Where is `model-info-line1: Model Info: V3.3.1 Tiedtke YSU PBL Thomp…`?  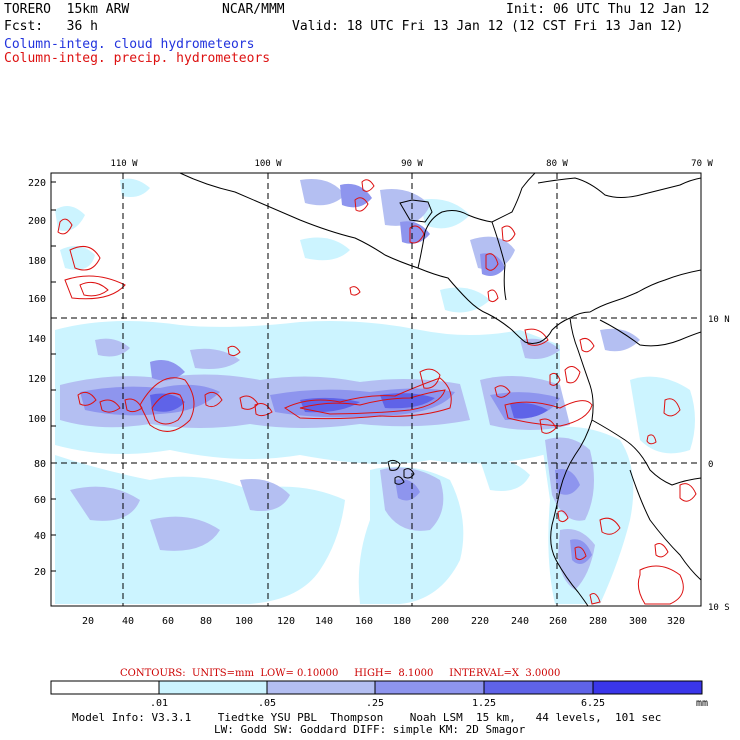
model-info-line1: Model Info: V3.3.1 Tiedtke YSU PBL Thomp… is located at coordinates (367, 717).